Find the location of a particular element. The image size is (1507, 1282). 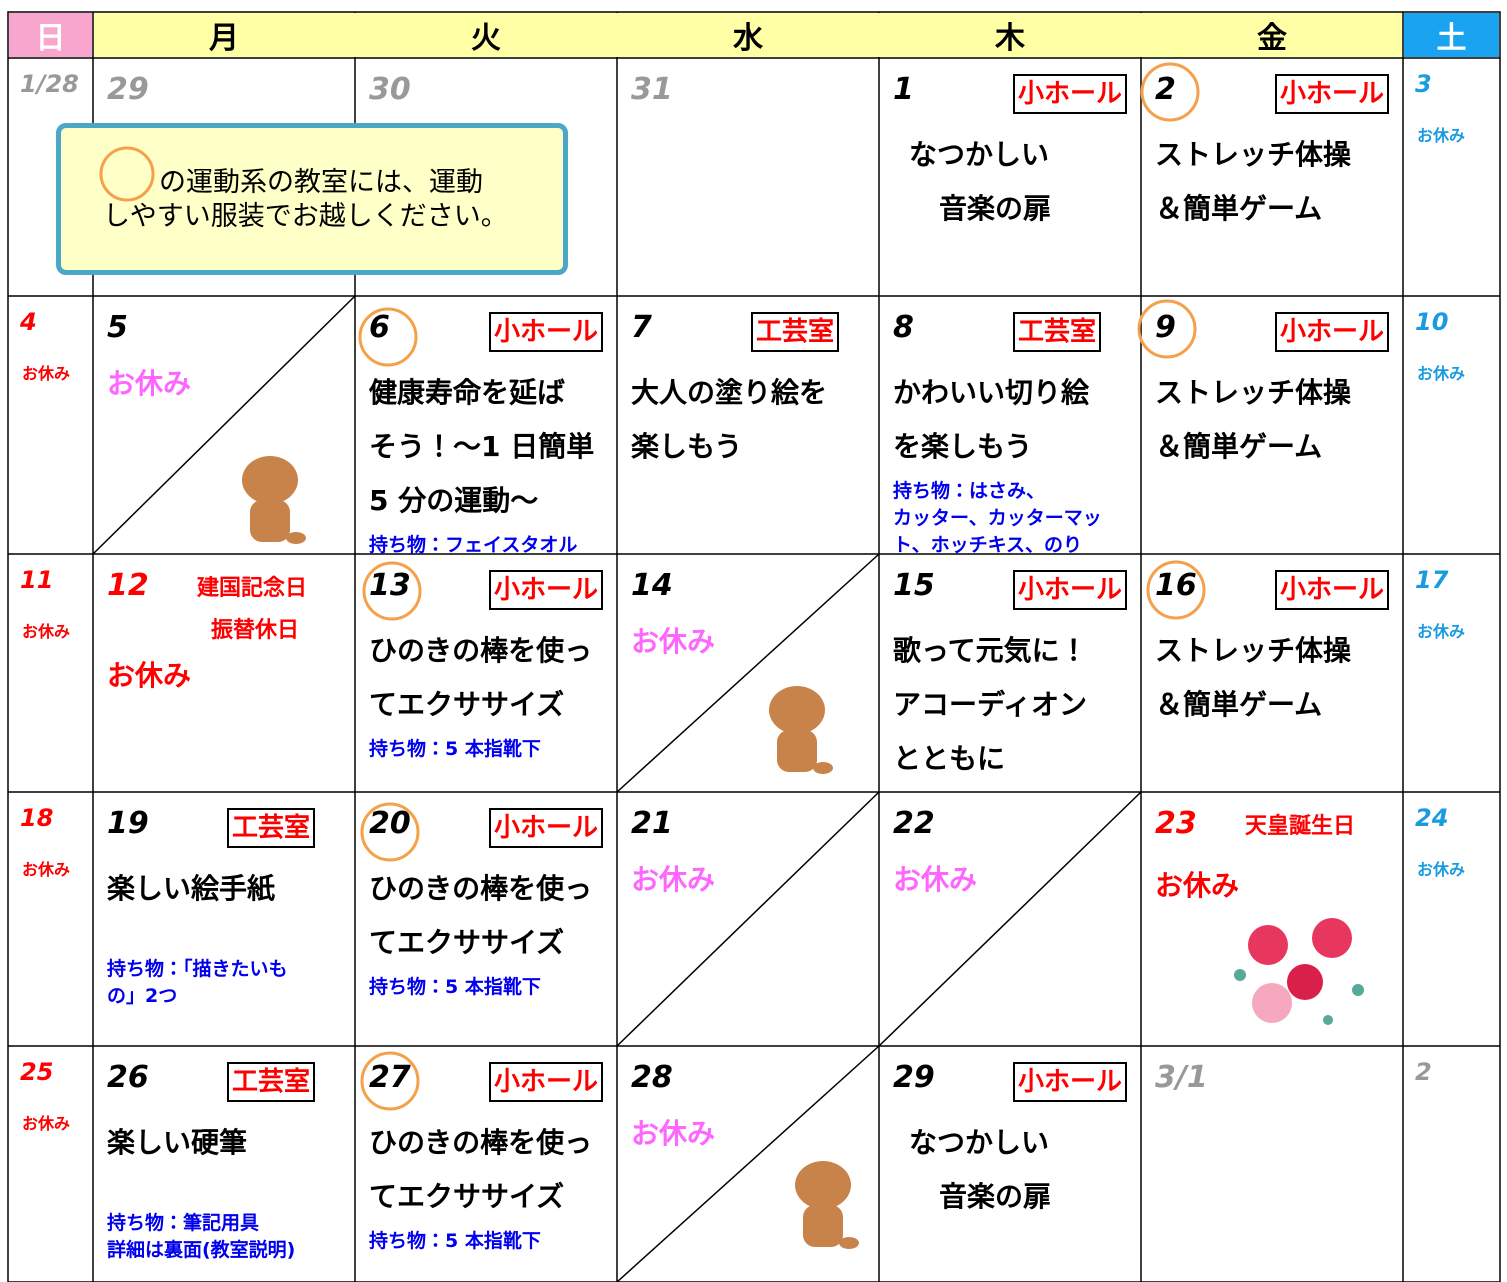

date: 26 is located at coordinates (128, 1077).